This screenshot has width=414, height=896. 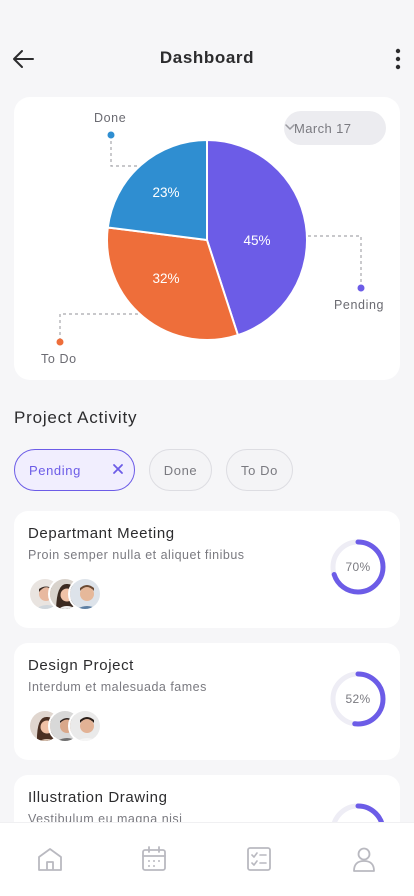 I want to click on nav-calendar, so click(x=154, y=859).